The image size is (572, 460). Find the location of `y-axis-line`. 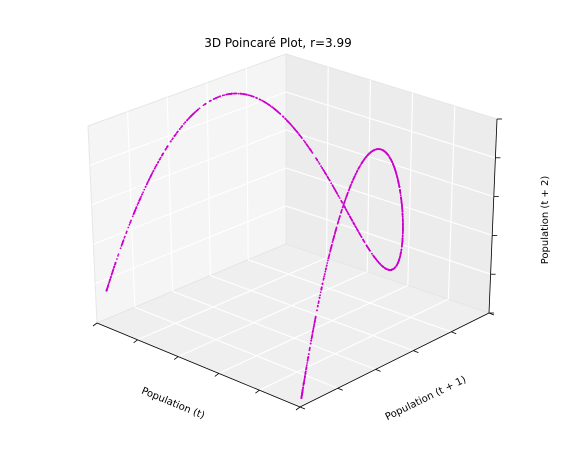

y-axis-line is located at coordinates (394, 360).